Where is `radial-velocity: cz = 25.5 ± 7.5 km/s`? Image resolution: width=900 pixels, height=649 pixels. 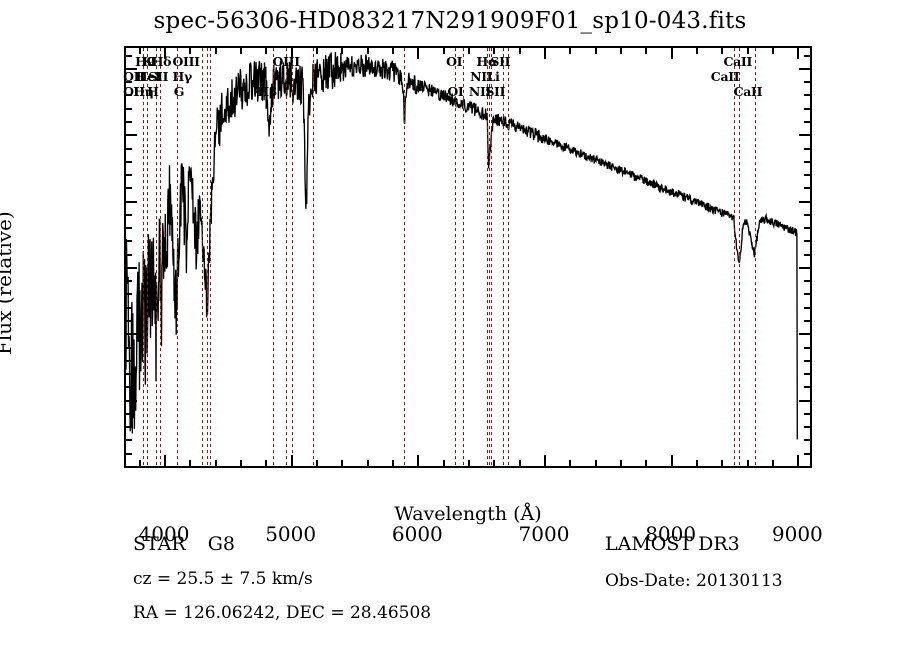 radial-velocity: cz = 25.5 ± 7.5 km/s is located at coordinates (223, 579).